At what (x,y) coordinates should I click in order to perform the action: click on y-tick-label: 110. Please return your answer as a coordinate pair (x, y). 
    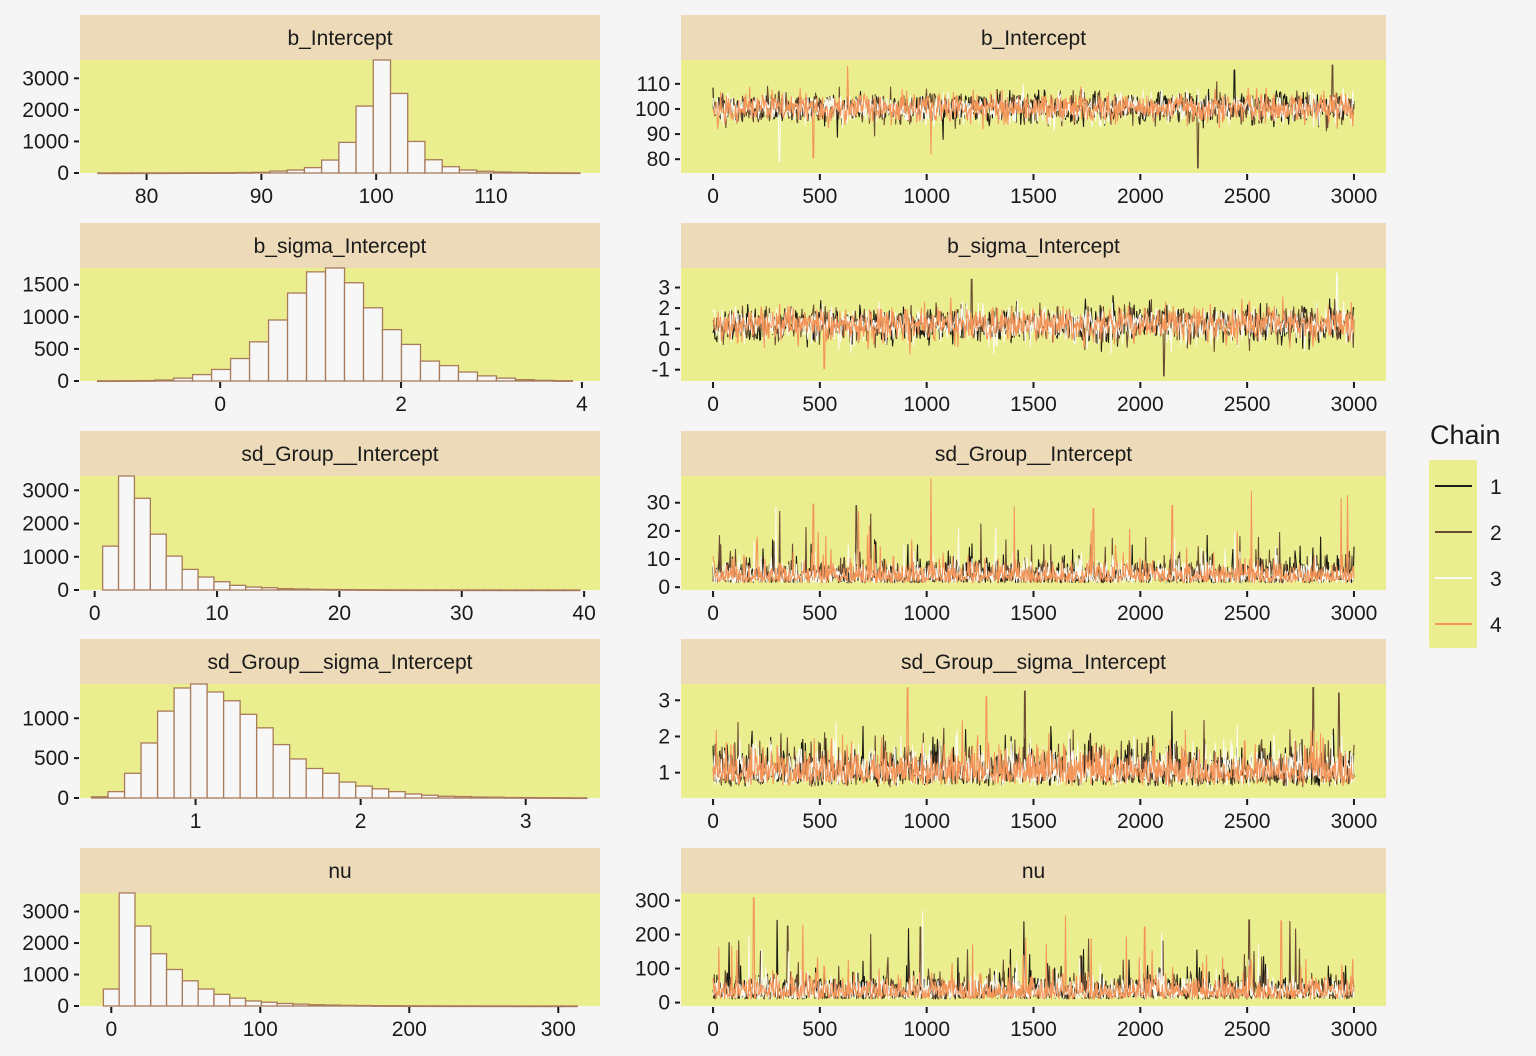
    Looking at the image, I should click on (653, 84).